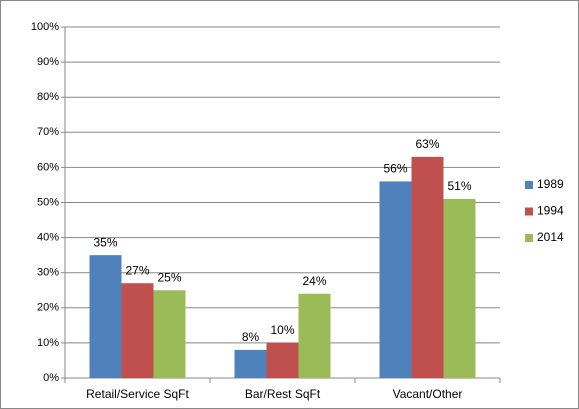 The width and height of the screenshot is (579, 409). Describe the element at coordinates (427, 144) in the screenshot. I see `value-label: 63%` at that location.